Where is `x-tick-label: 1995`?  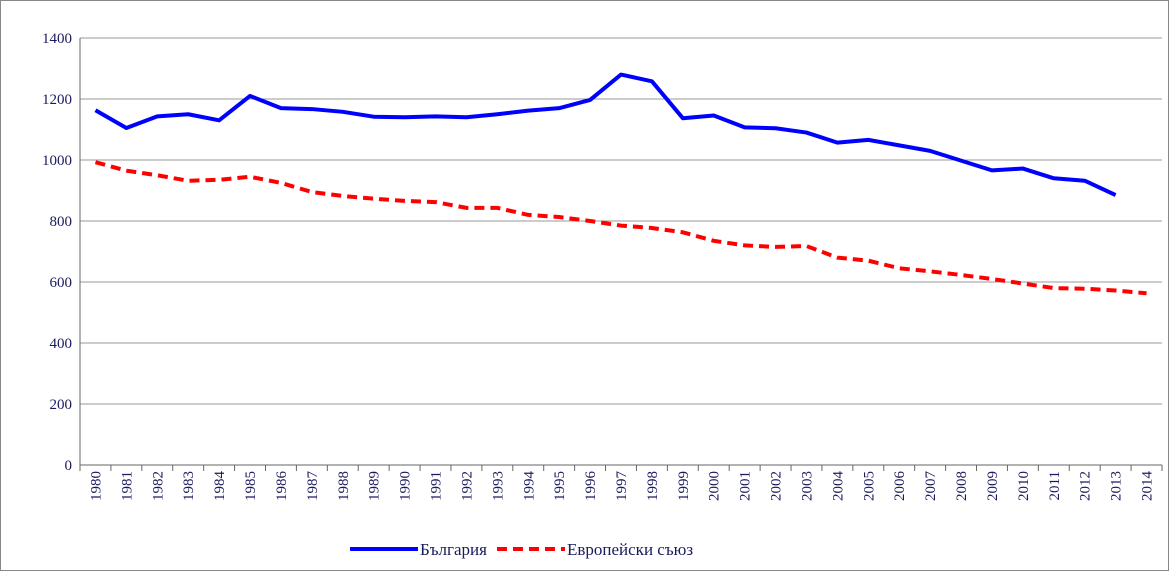
x-tick-label: 1995 is located at coordinates (560, 486).